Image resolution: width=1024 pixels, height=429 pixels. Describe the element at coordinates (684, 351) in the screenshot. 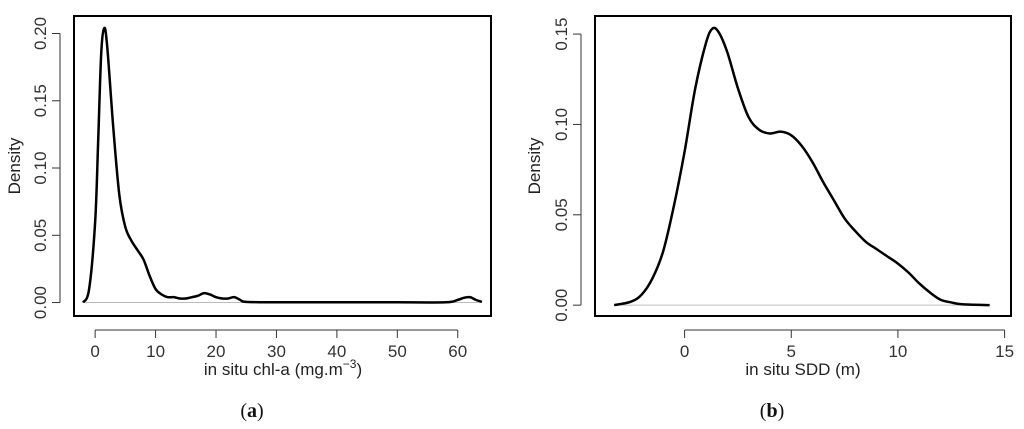

I see `x-tick-label-b: 0` at that location.